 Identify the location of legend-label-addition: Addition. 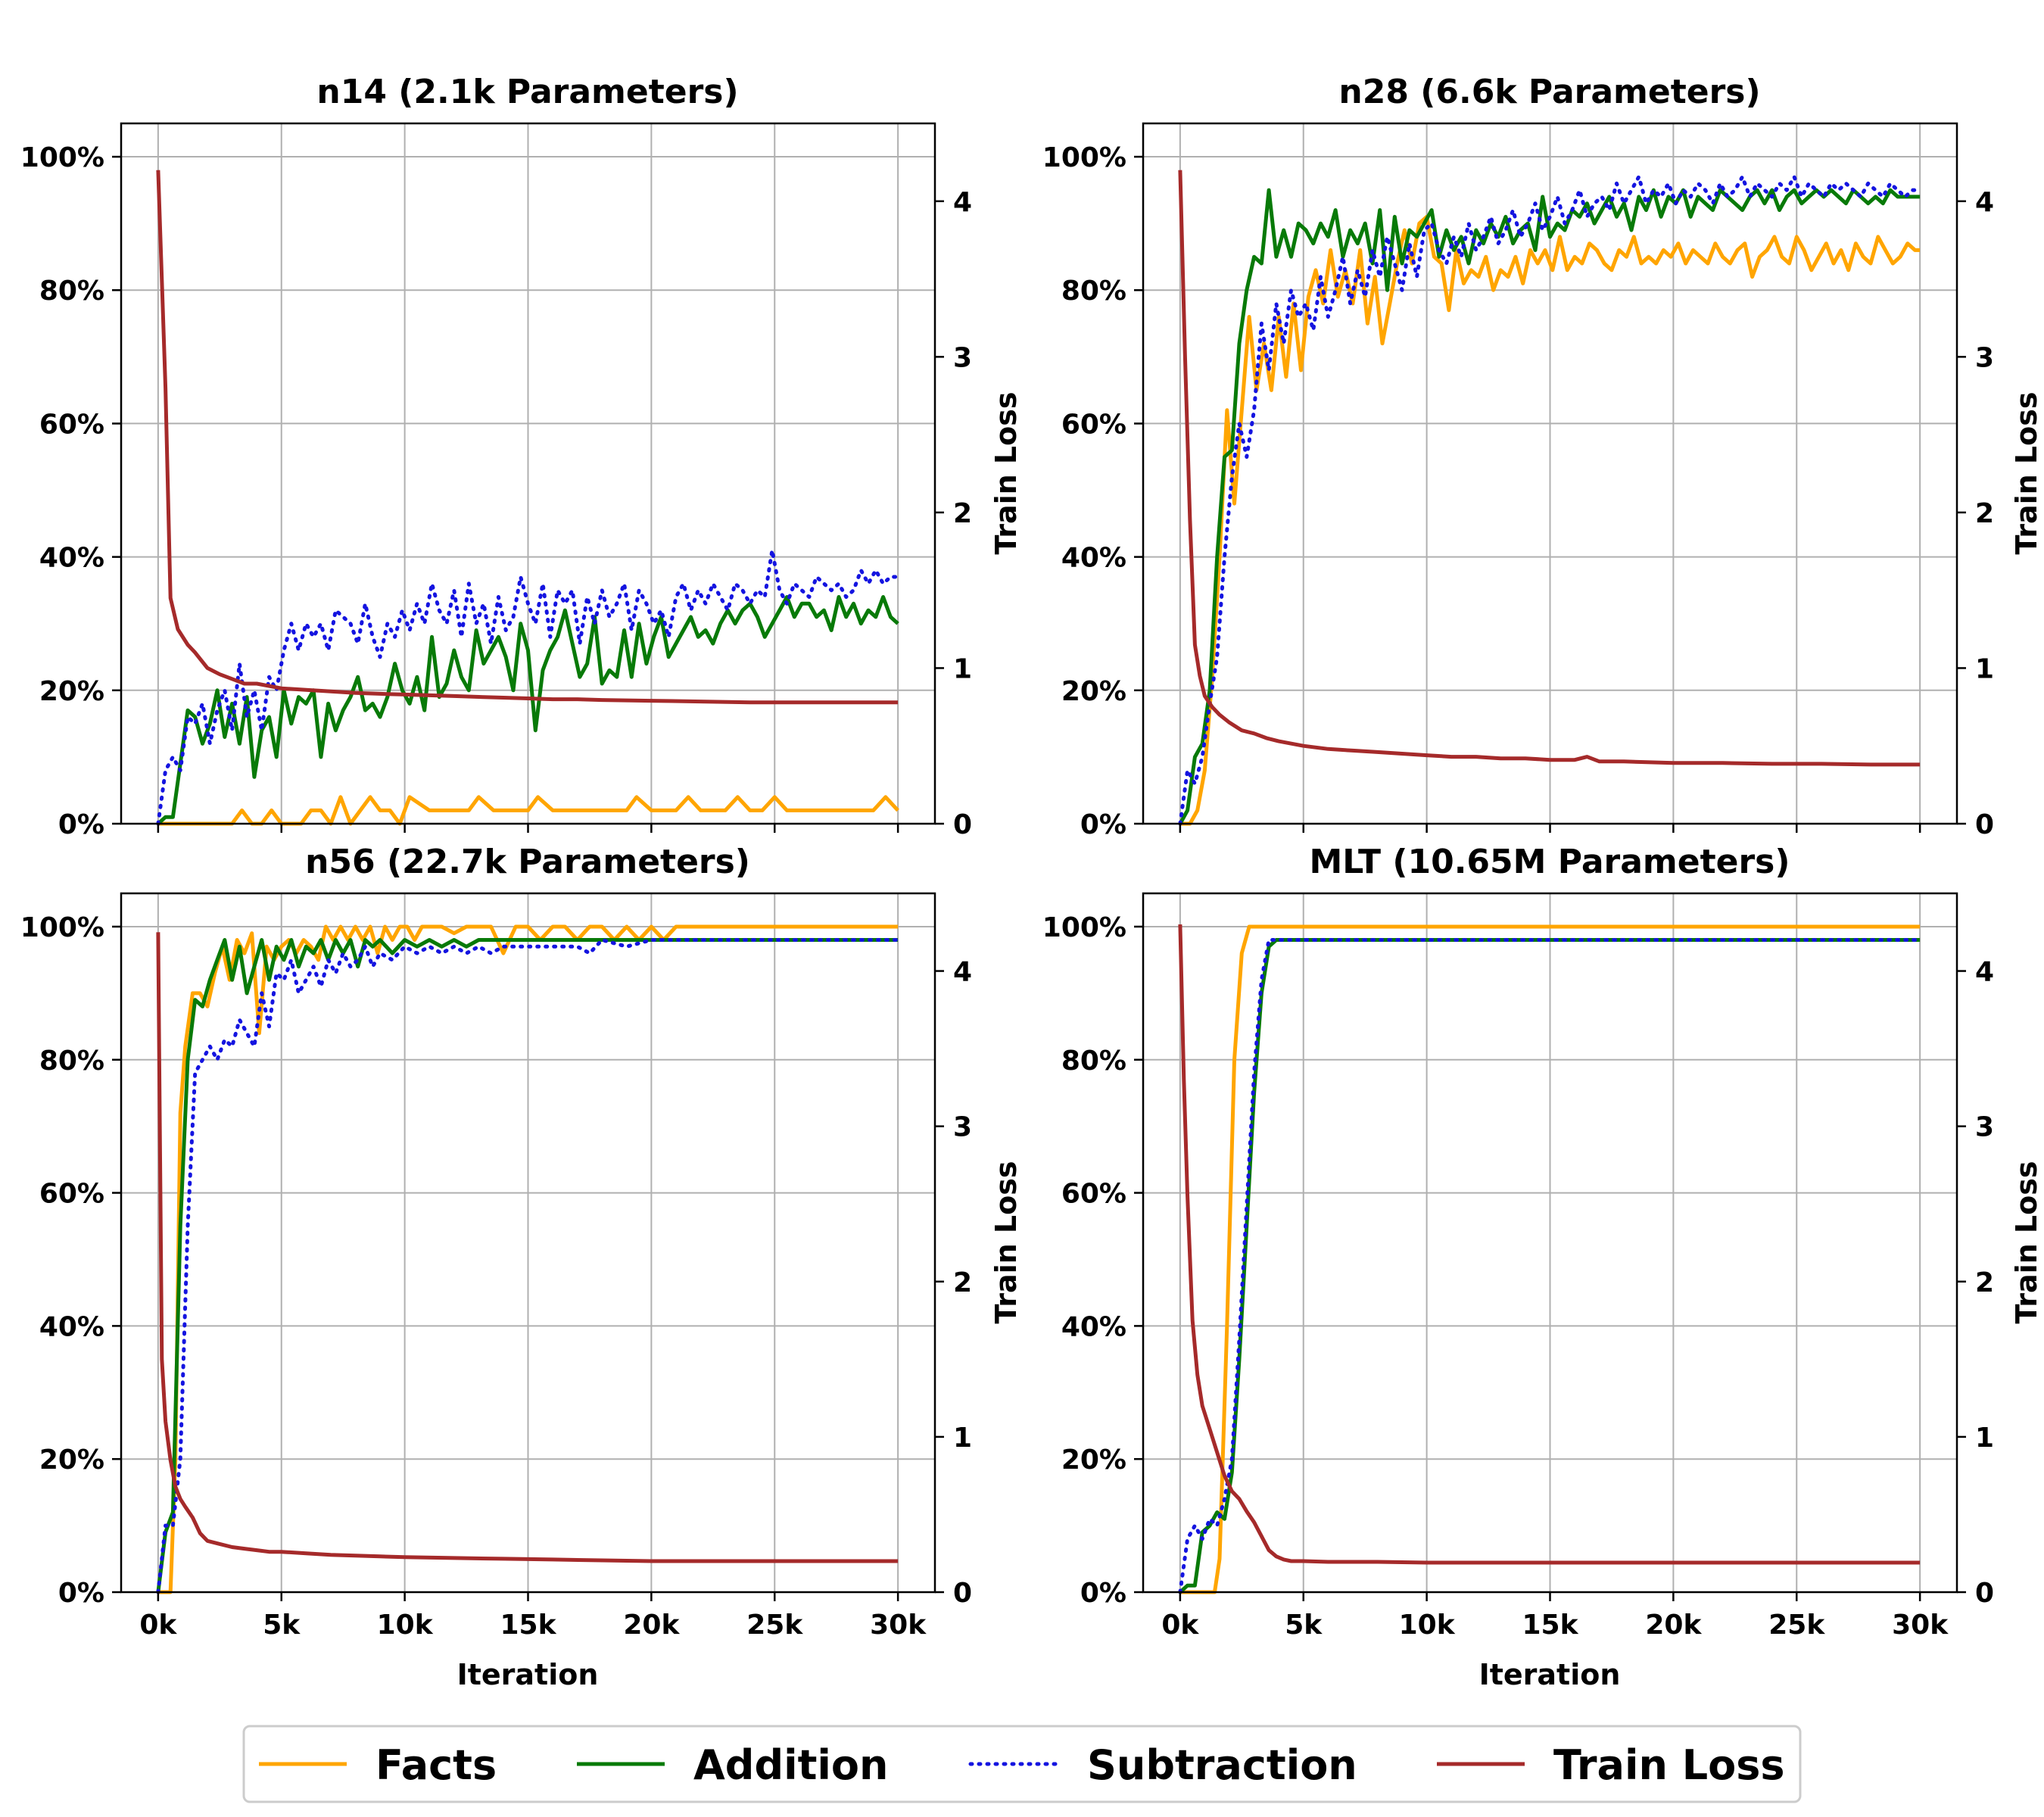
(790, 1765).